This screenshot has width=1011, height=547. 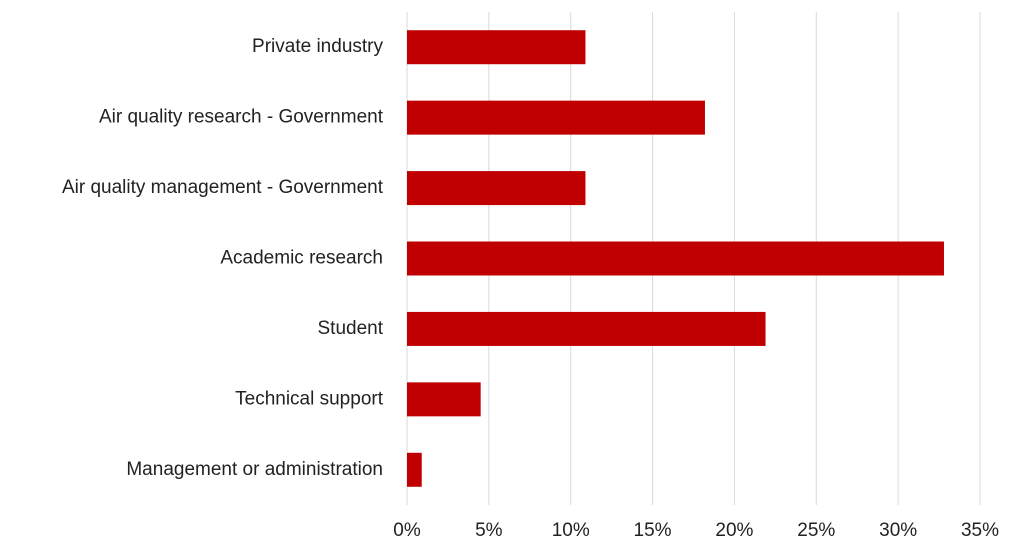 What do you see at coordinates (309, 398) in the screenshot?
I see `y-tick-label: Technical support` at bounding box center [309, 398].